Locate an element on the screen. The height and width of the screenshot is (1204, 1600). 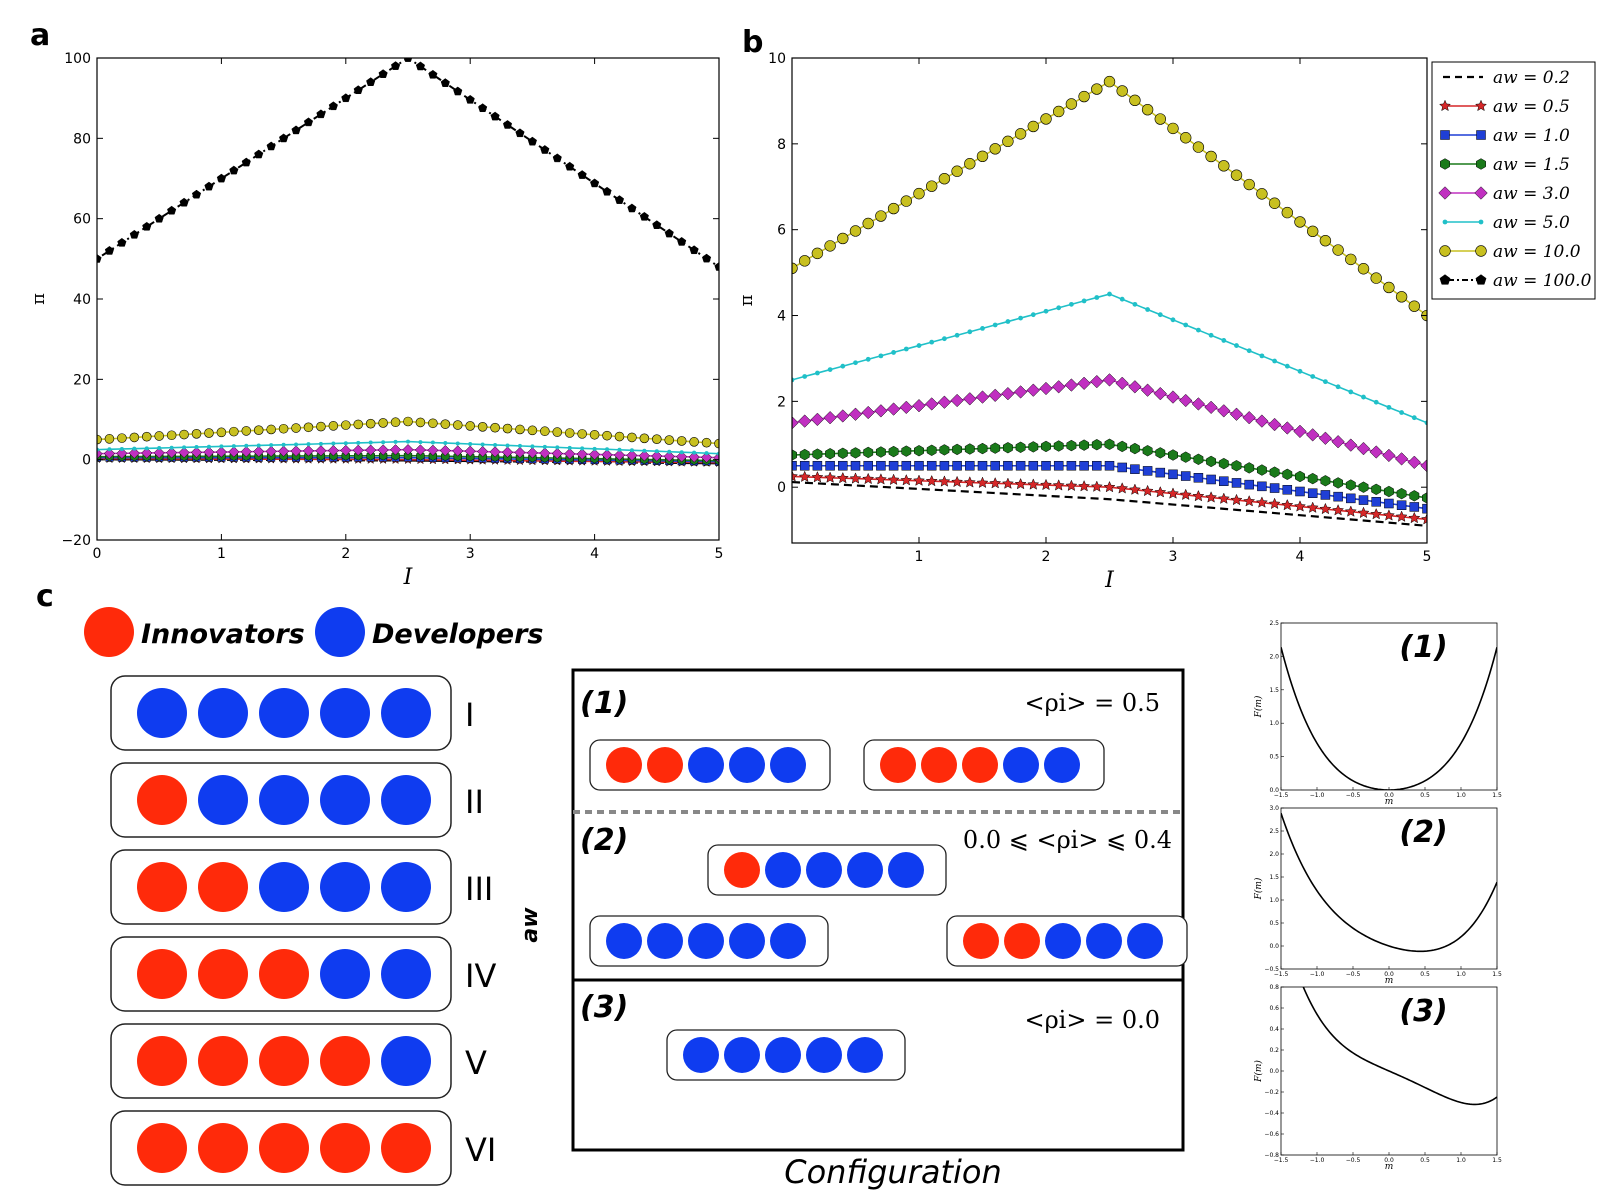
regime-configuration is located at coordinates (786, 1055).